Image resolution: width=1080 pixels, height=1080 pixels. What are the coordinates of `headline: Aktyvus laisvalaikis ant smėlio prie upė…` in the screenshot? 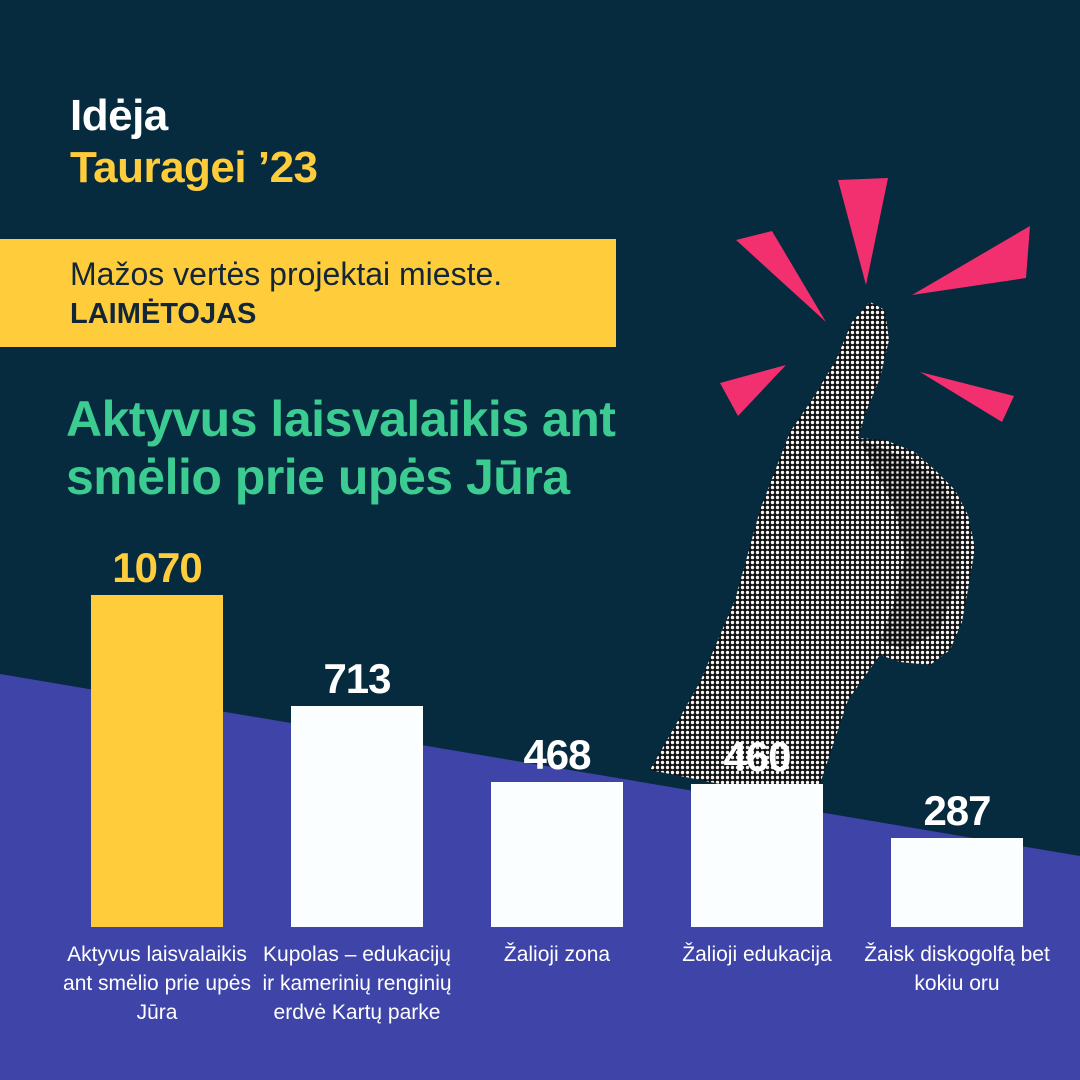 It's located at (341, 448).